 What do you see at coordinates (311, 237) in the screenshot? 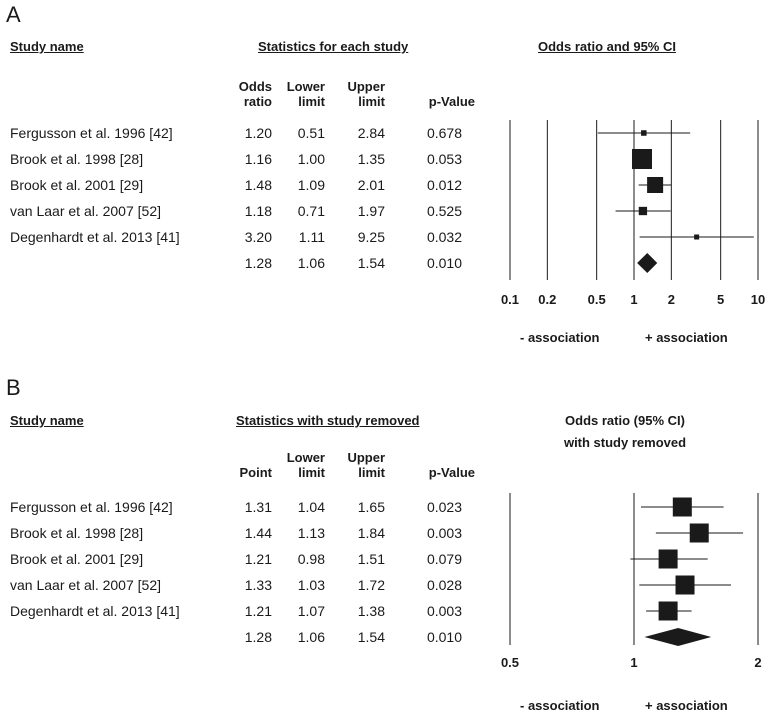
I see `study-lower-cell: 1.11` at bounding box center [311, 237].